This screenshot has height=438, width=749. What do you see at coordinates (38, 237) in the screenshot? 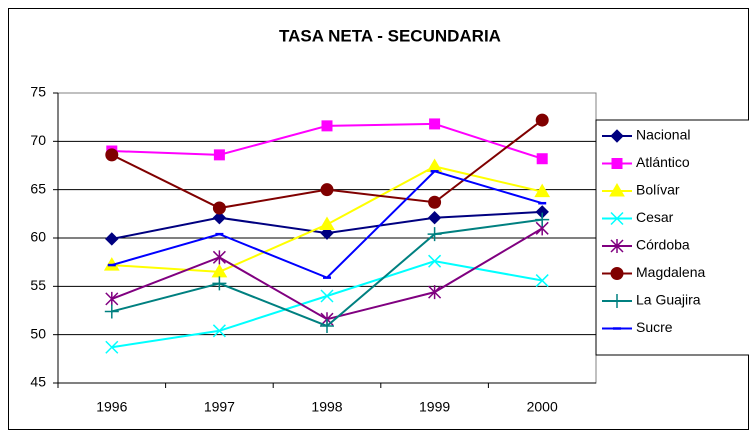
I see `y-tick-label: 60` at bounding box center [38, 237].